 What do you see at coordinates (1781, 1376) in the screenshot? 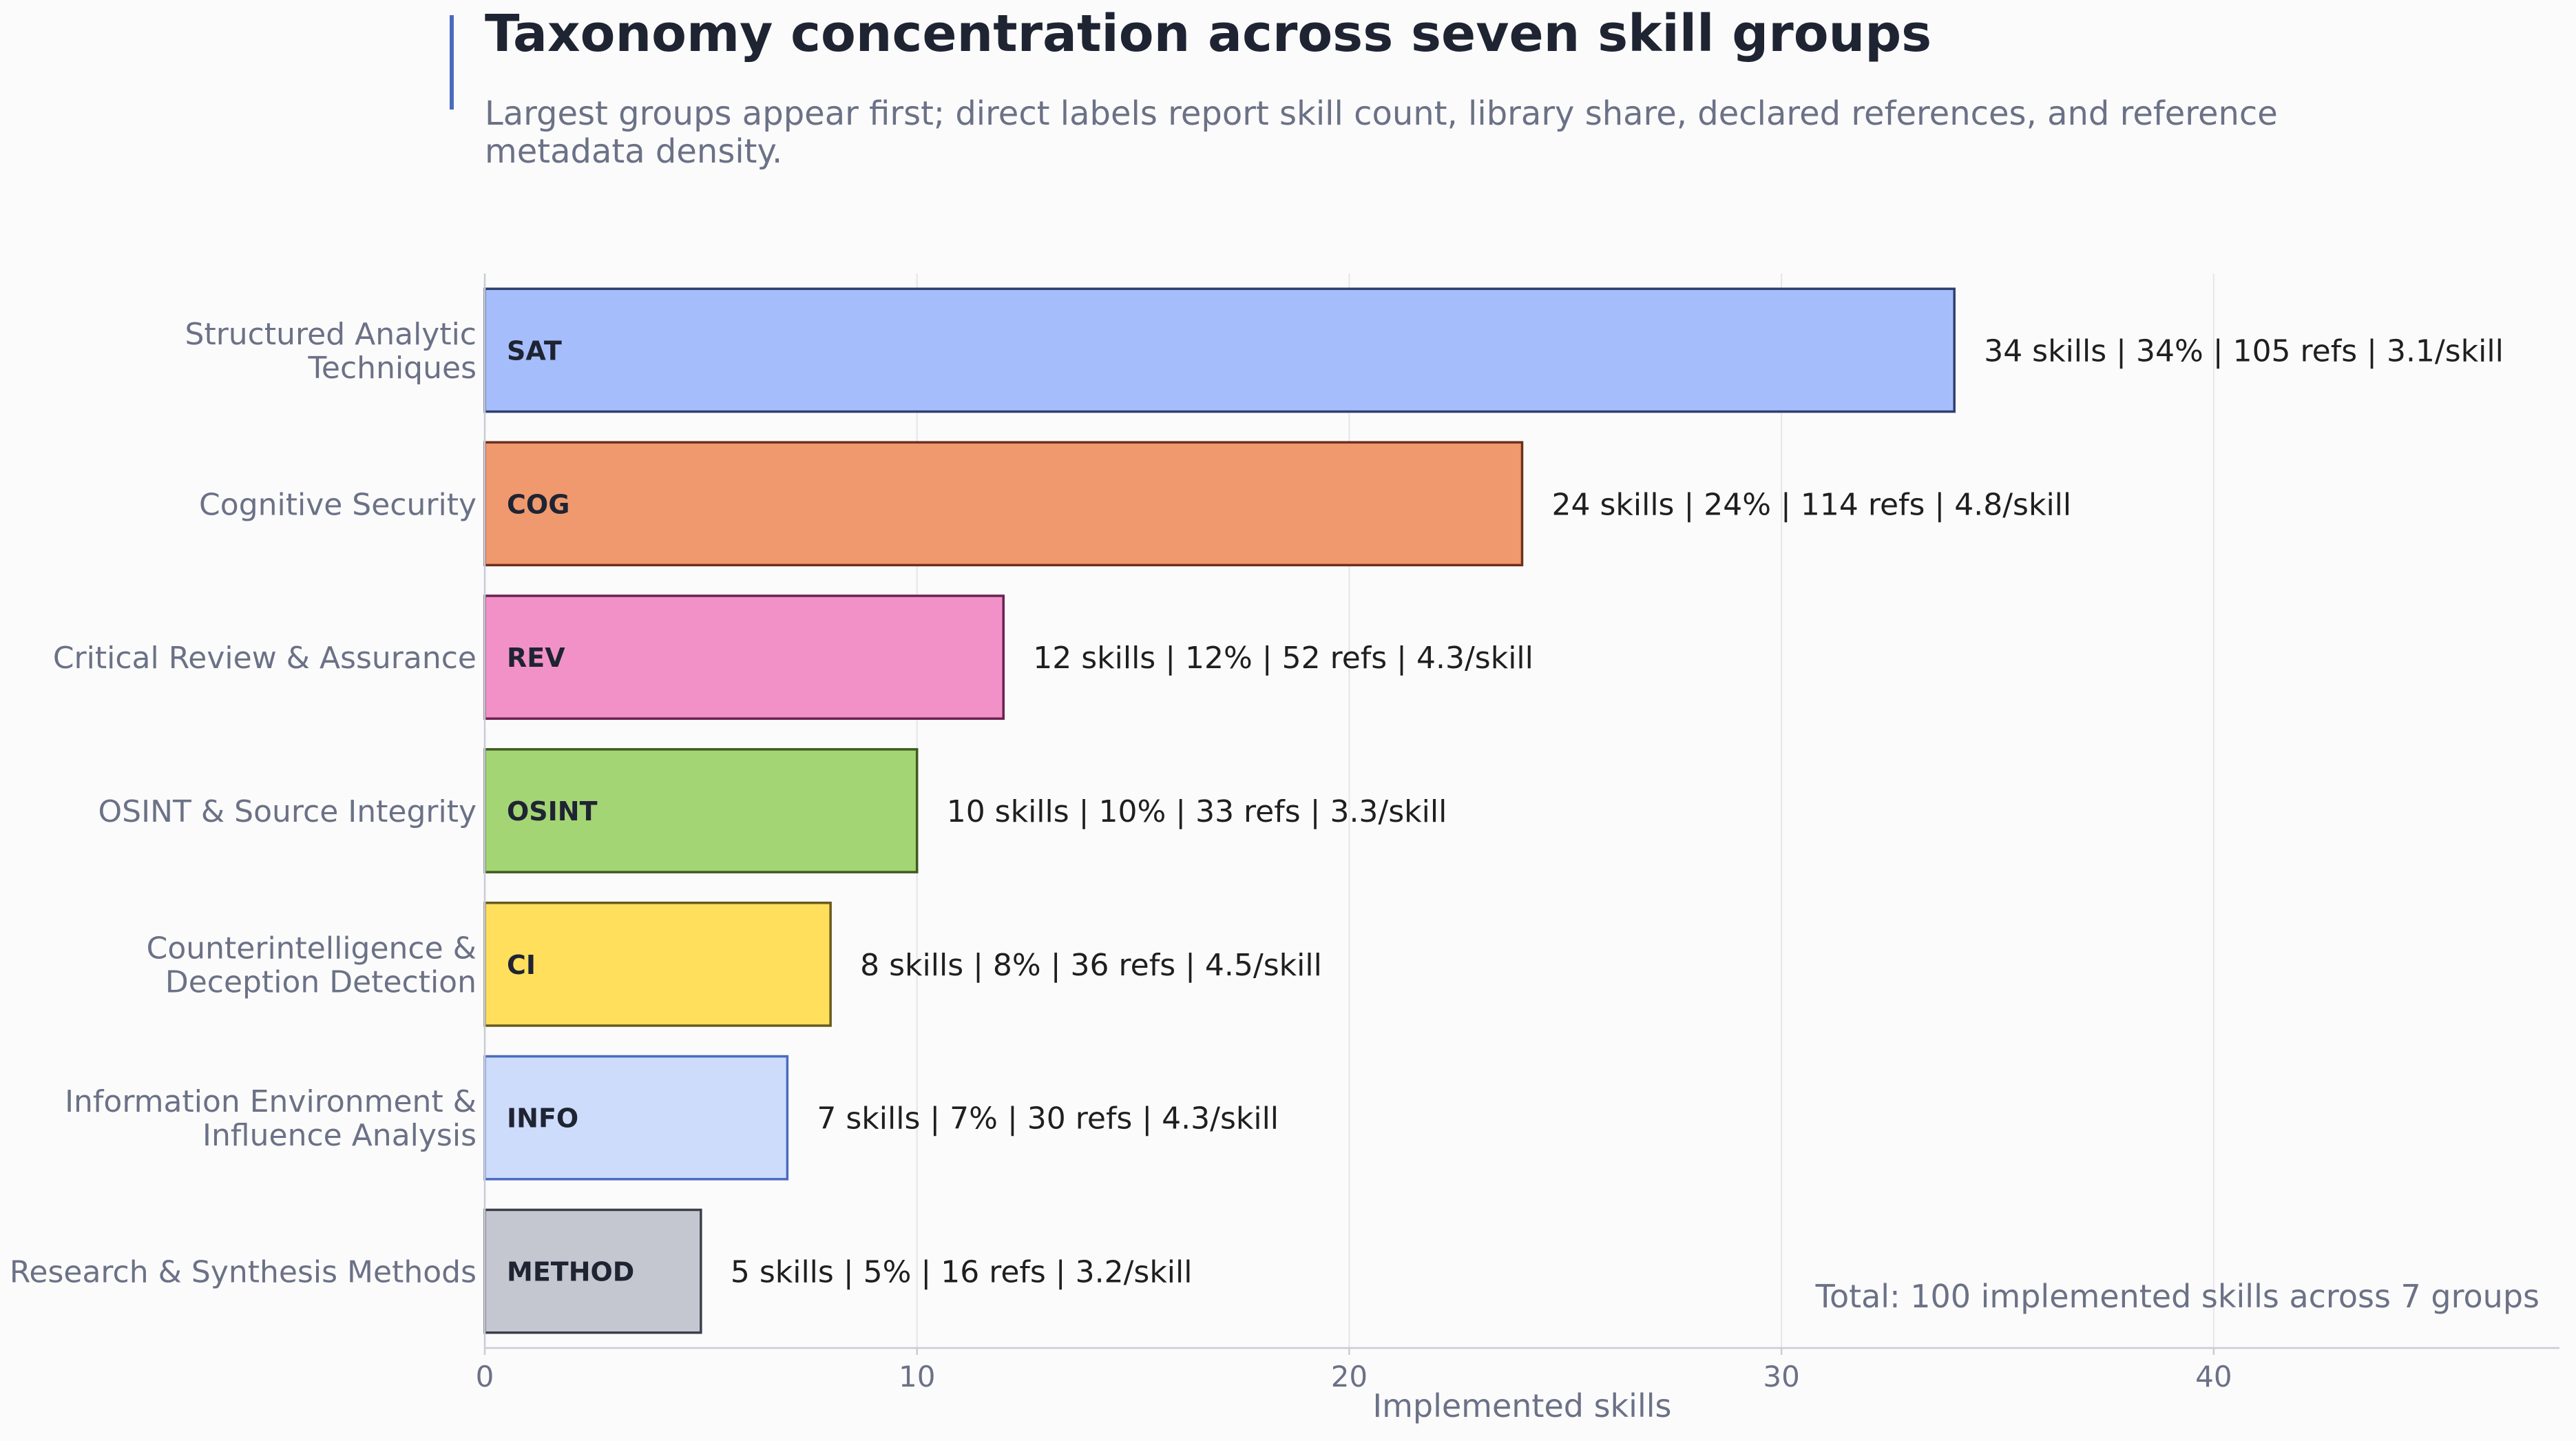
I see `x-tick-label: 30` at bounding box center [1781, 1376].